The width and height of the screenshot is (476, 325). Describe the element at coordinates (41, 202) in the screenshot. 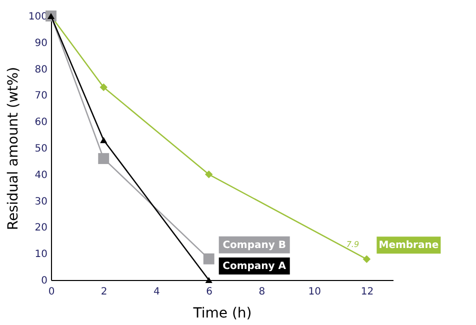

I see `y-tick-label: 30` at that location.